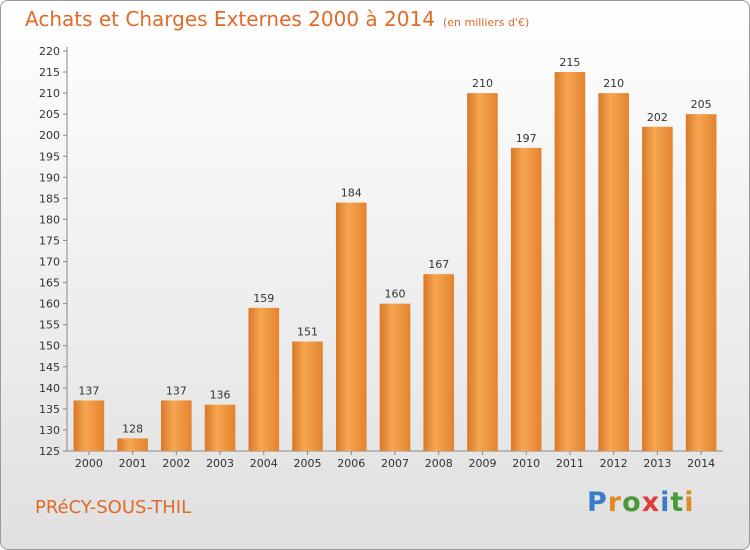 The image size is (750, 550). I want to click on y-tick-label: 140, so click(49, 388).